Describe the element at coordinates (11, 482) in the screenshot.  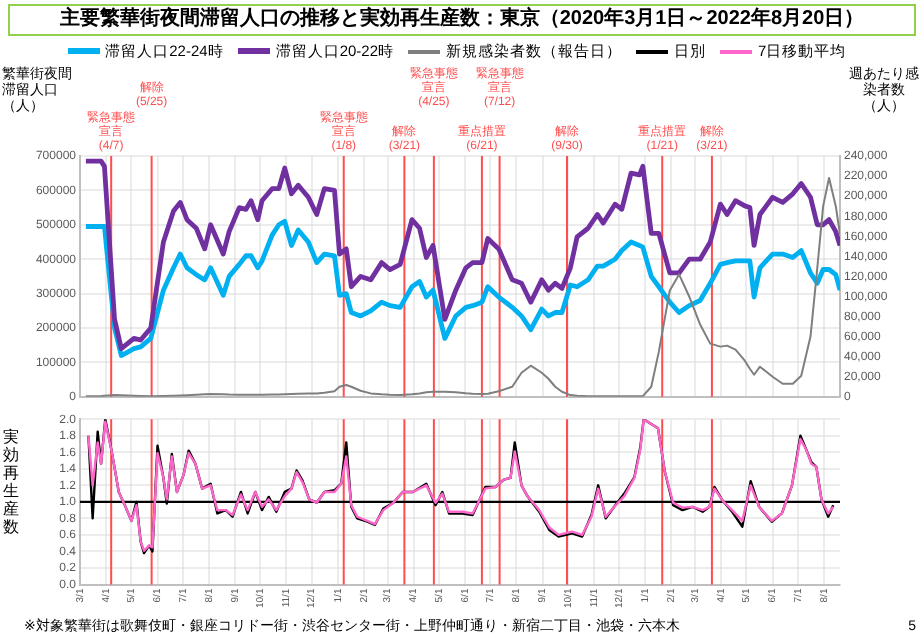
I see `y-axis-title: 実効再生産数` at that location.